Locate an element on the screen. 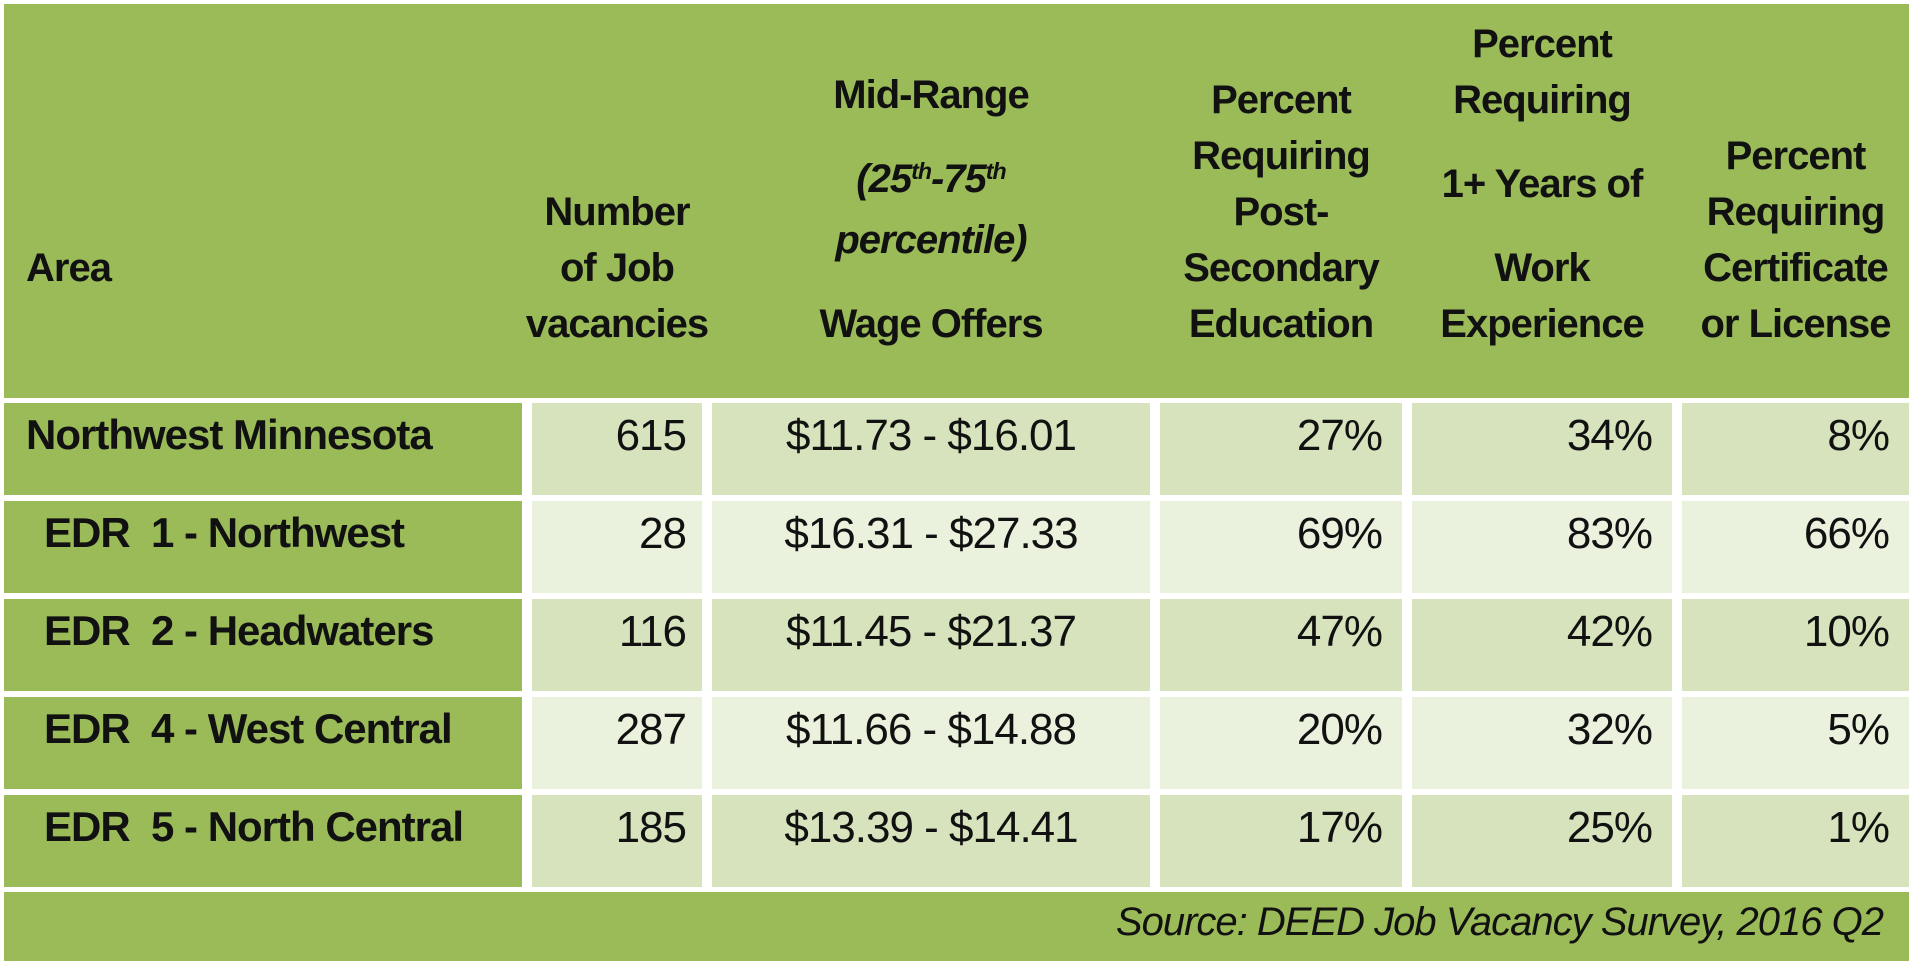 This screenshot has height=971, width=1913. column-header-vacancies: Number of Job vacancies is located at coordinates (617, 201).